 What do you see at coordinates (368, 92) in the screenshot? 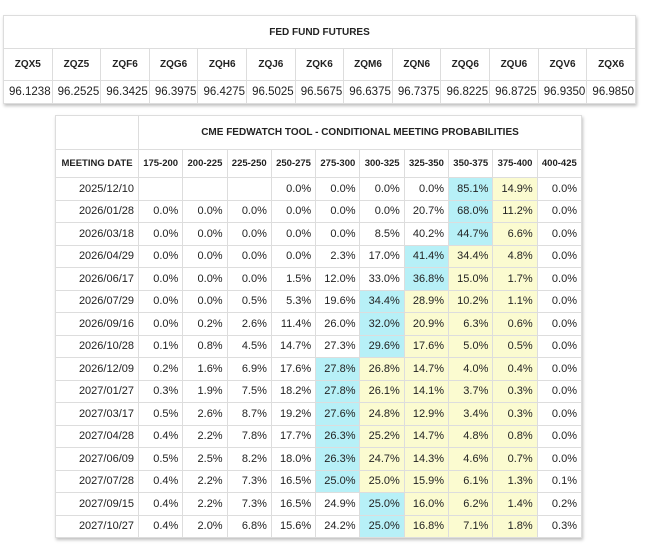
I see `contract-price: 96.6375` at bounding box center [368, 92].